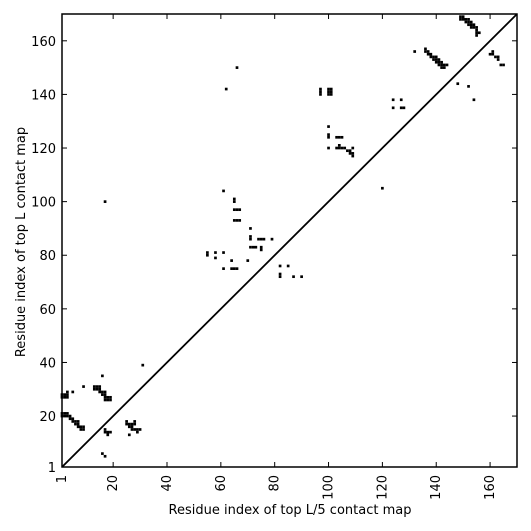  Describe the element at coordinates (43, 149) in the screenshot. I see `y-tick-label: 120` at that location.